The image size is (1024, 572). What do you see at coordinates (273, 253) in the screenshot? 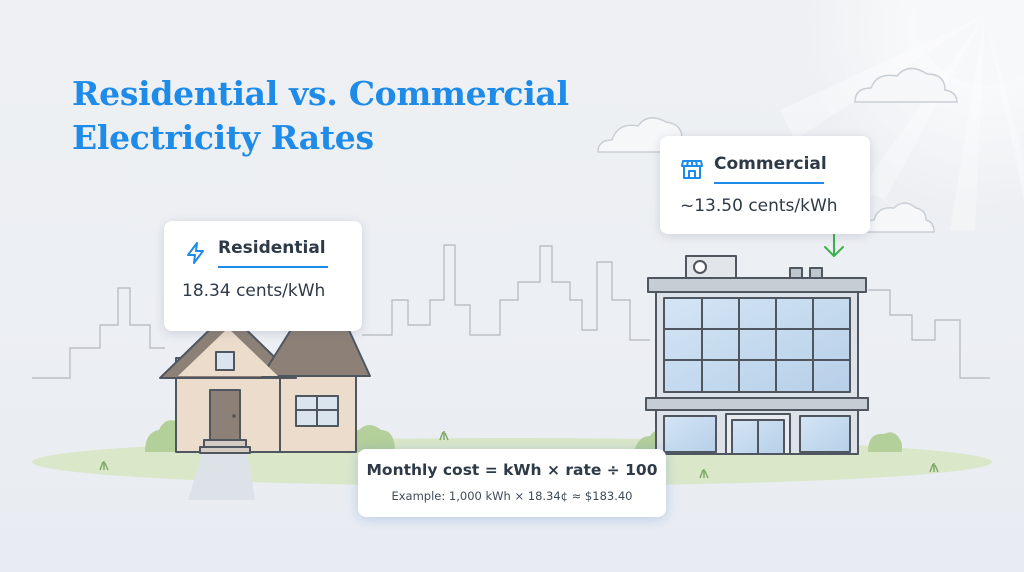
I see `residential-label: Residential` at bounding box center [273, 253].